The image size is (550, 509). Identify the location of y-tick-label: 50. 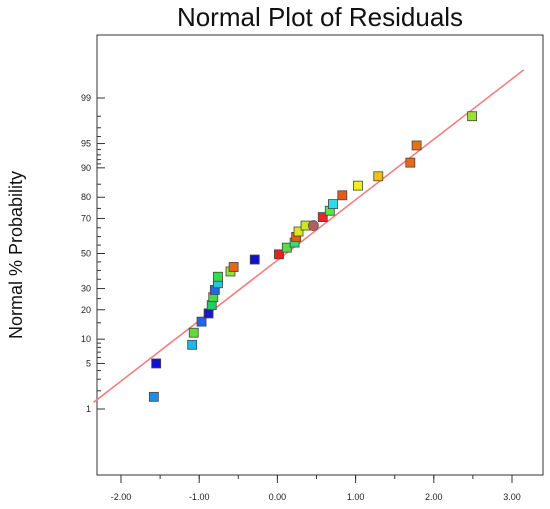
(86, 254).